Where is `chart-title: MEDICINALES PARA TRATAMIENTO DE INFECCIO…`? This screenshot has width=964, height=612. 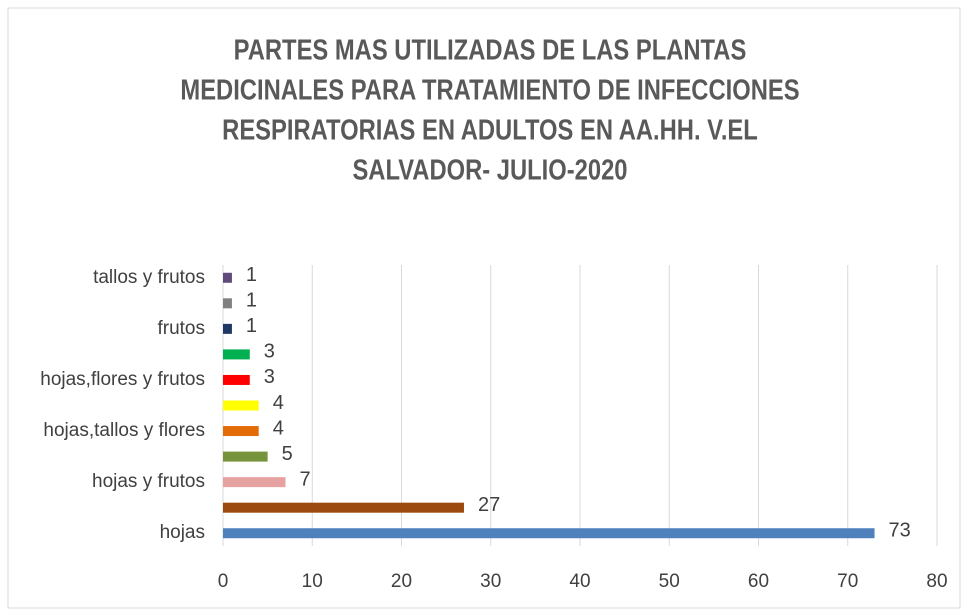 chart-title: MEDICINALES PARA TRATAMIENTO DE INFECCIO… is located at coordinates (489, 89).